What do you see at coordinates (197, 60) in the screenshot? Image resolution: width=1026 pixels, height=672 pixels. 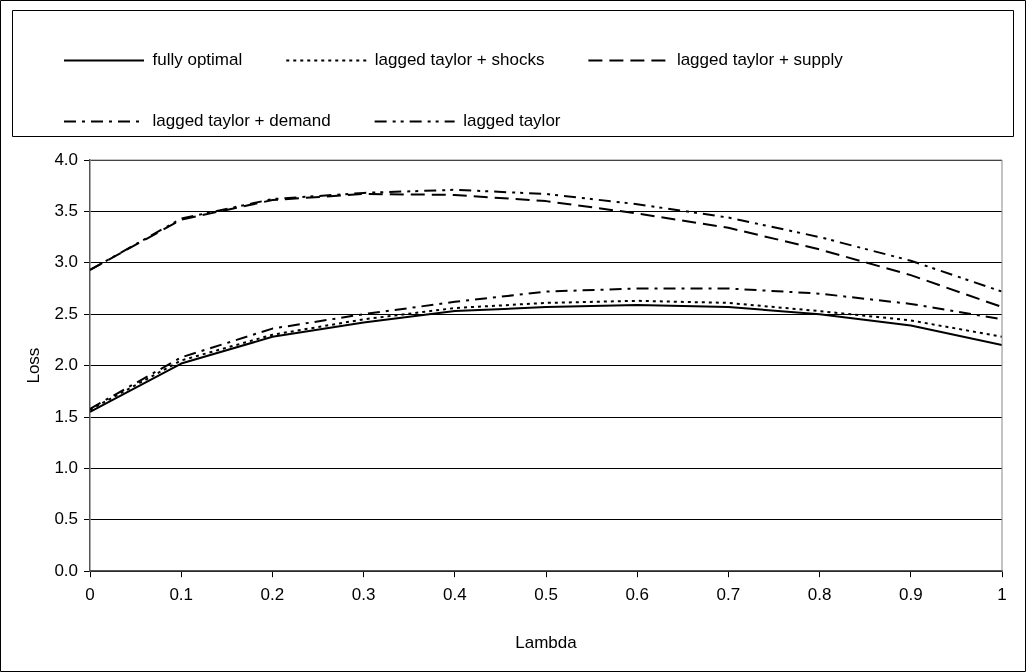 I see `legend-label: fully optimal` at bounding box center [197, 60].